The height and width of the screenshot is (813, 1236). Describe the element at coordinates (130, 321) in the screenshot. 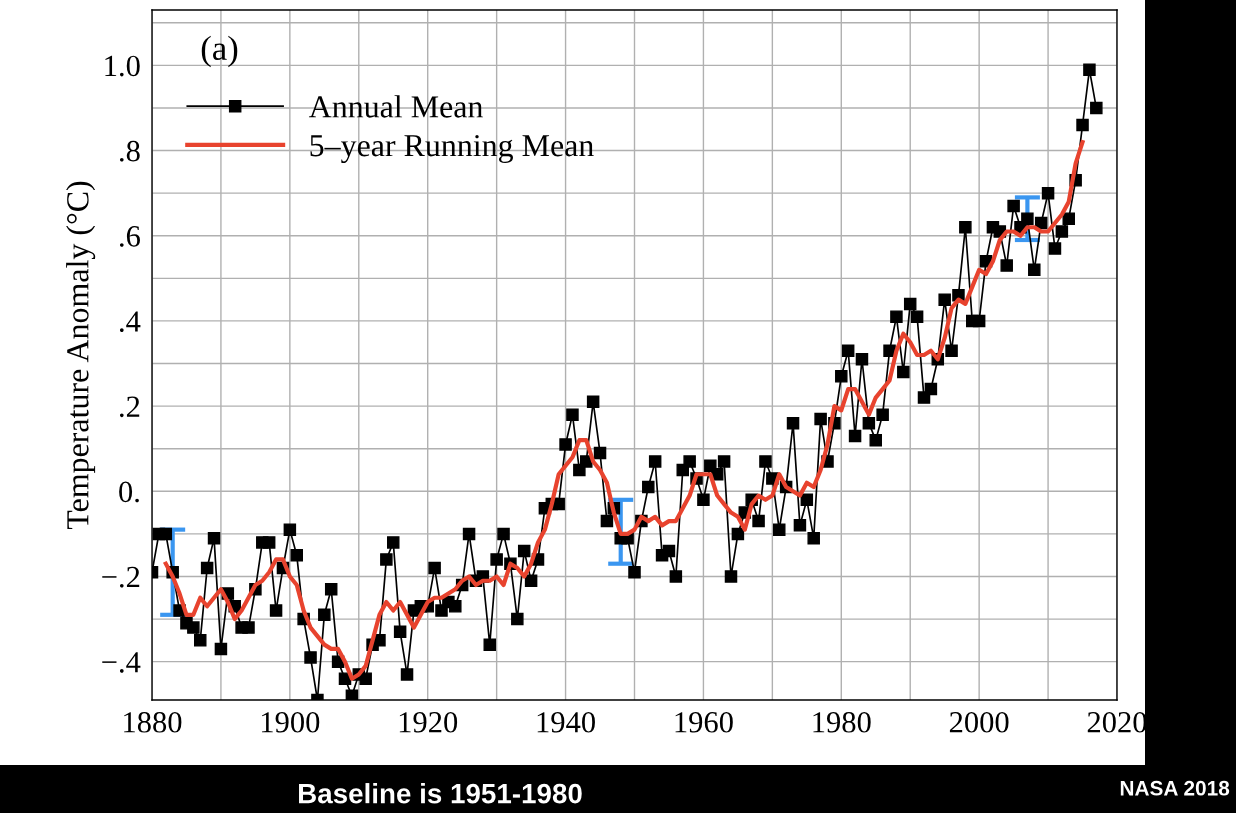

I see `y-tick-label: .4` at that location.